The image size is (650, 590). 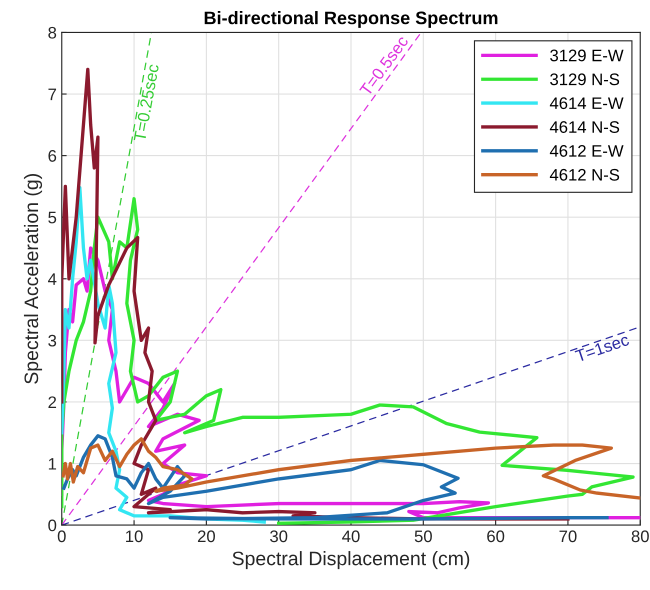 I want to click on x-tick-label: 60, so click(x=495, y=536).